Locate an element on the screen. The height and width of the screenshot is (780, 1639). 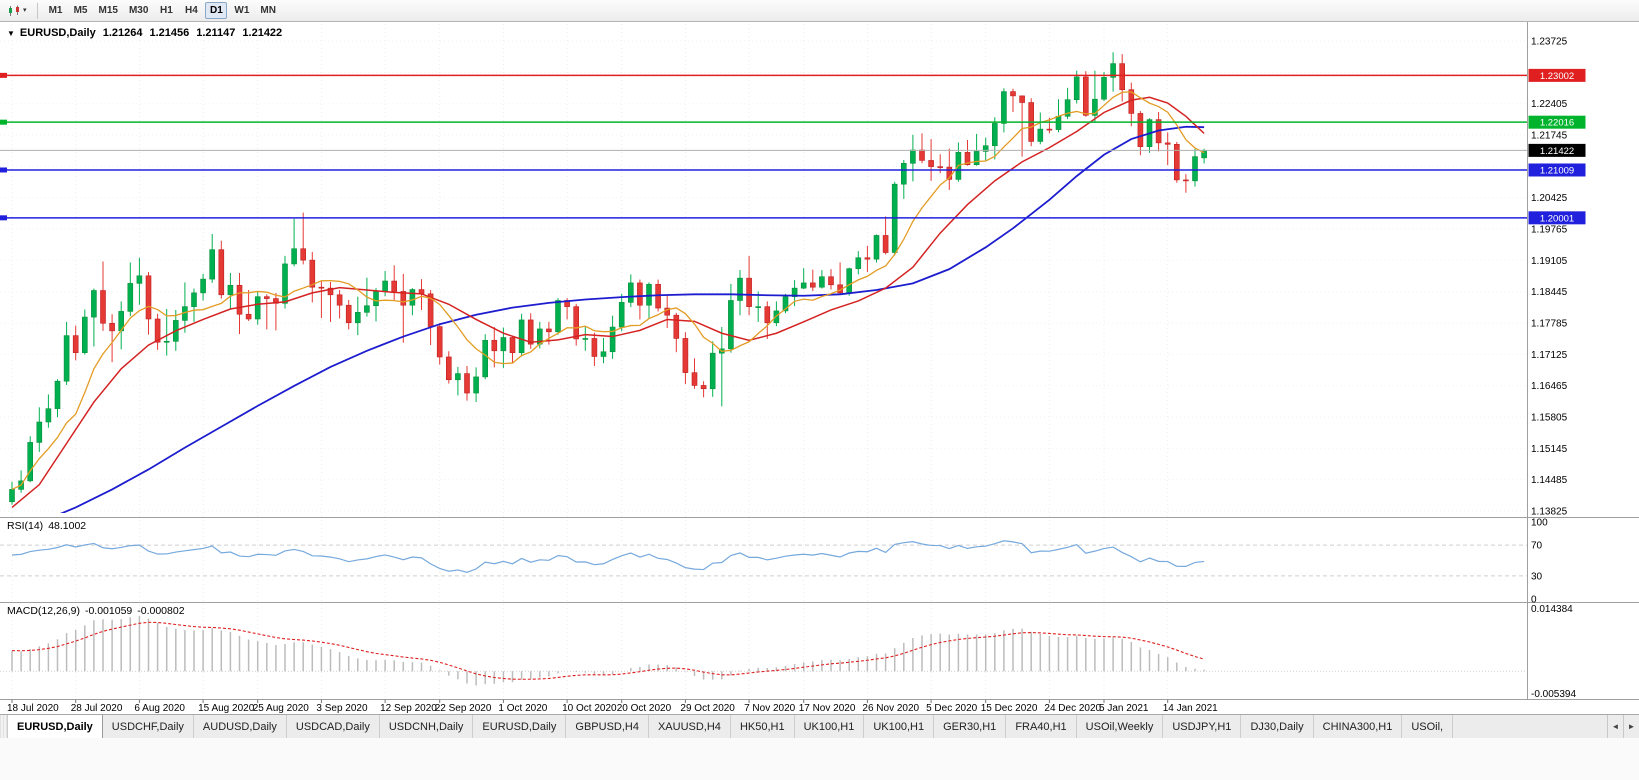
svg-text: 22 Sep 2020 is located at coordinates (463, 708).